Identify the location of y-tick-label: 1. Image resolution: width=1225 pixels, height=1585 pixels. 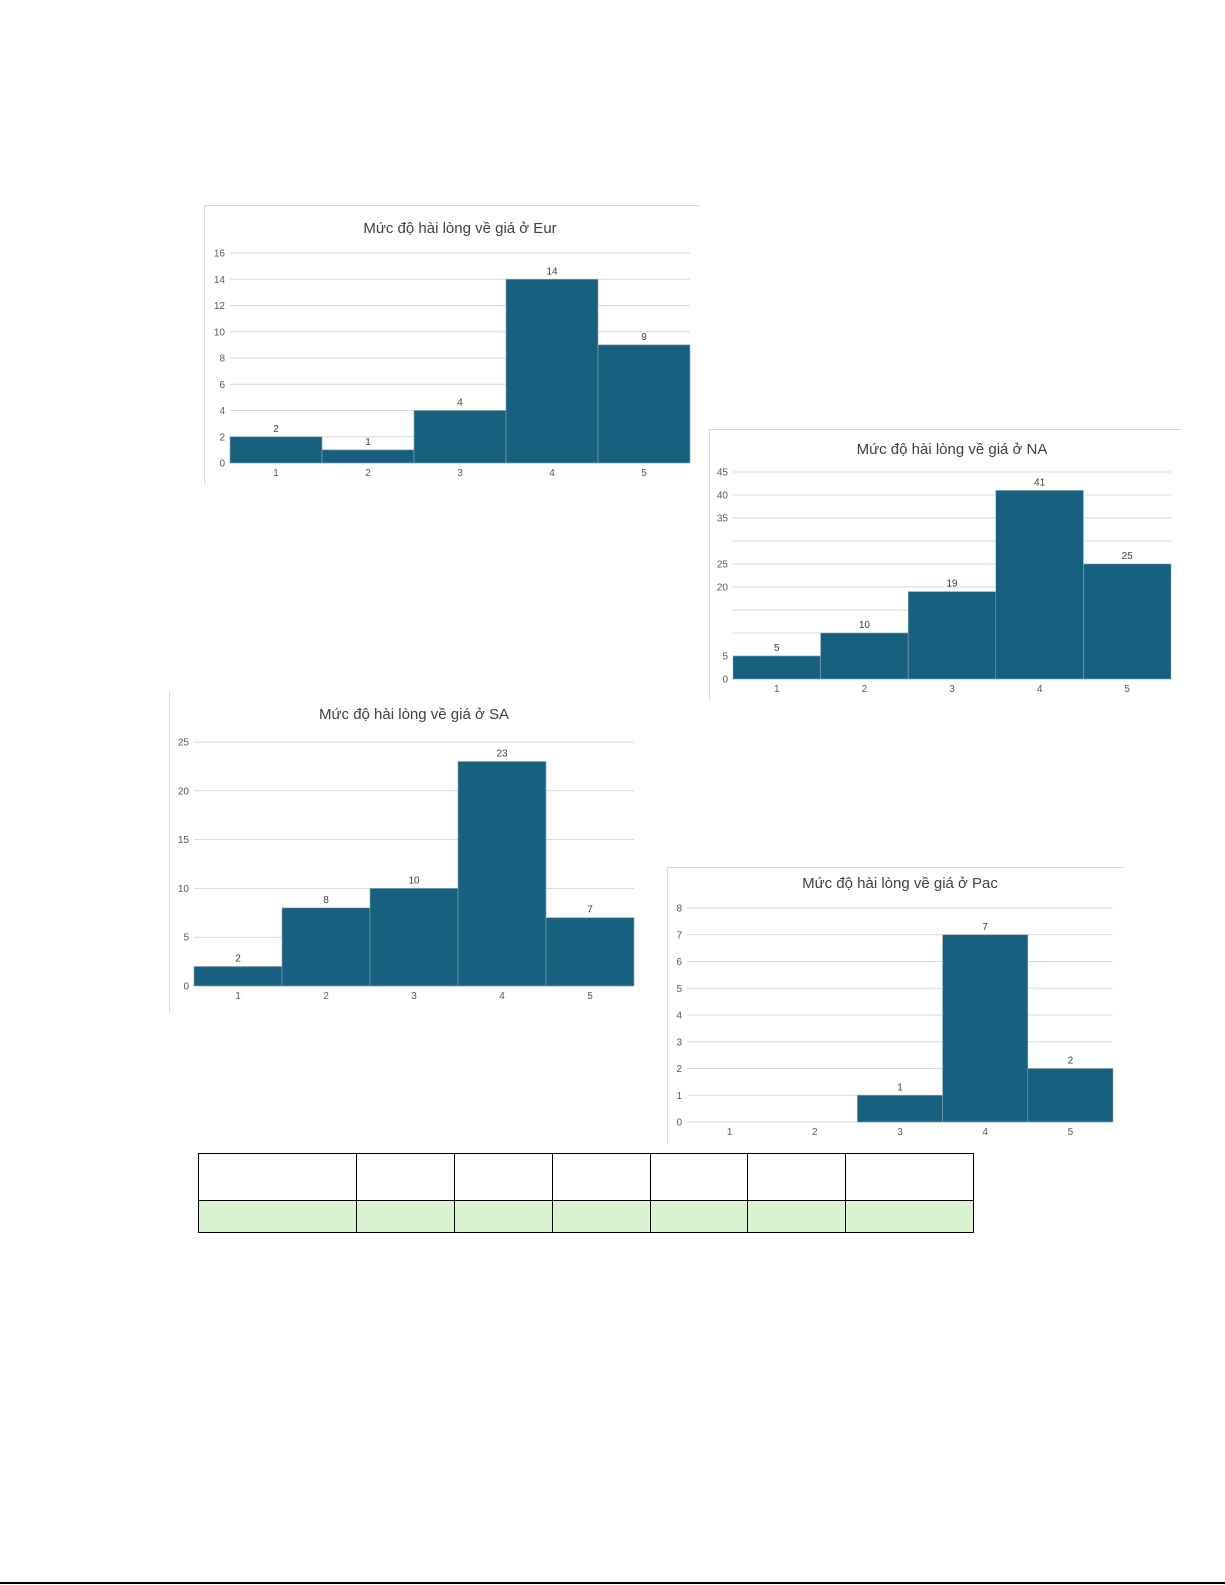
(679, 1096).